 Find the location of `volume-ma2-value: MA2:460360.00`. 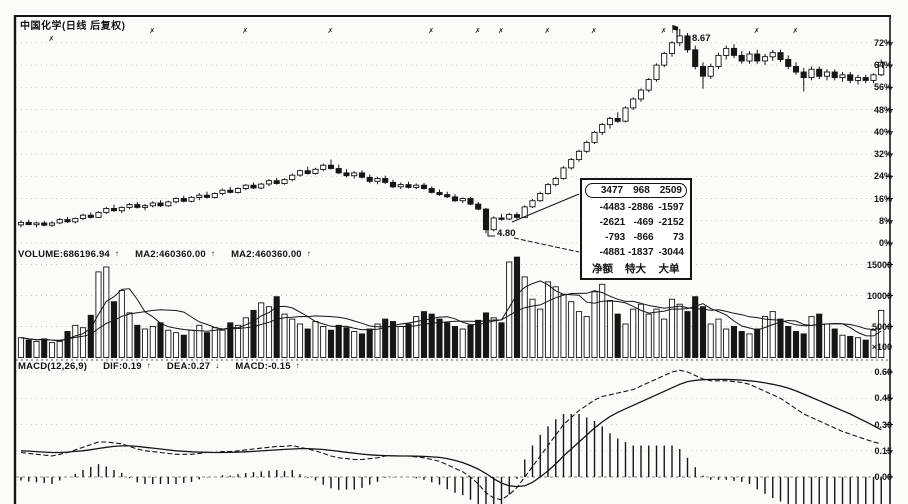

volume-ma2-value: MA2:460360.00 is located at coordinates (266, 254).